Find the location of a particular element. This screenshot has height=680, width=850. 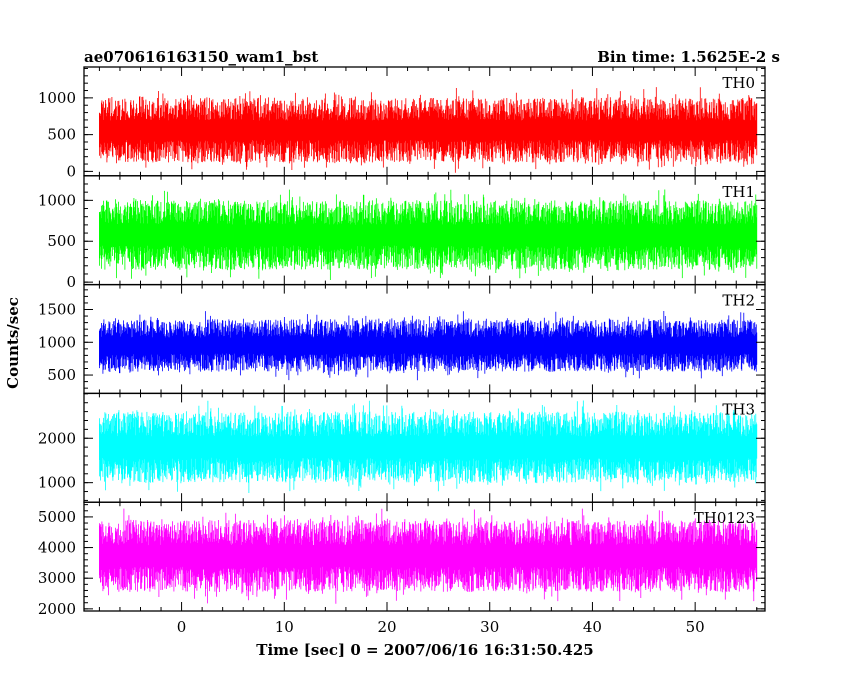

panel-frame is located at coordinates (424, 556).